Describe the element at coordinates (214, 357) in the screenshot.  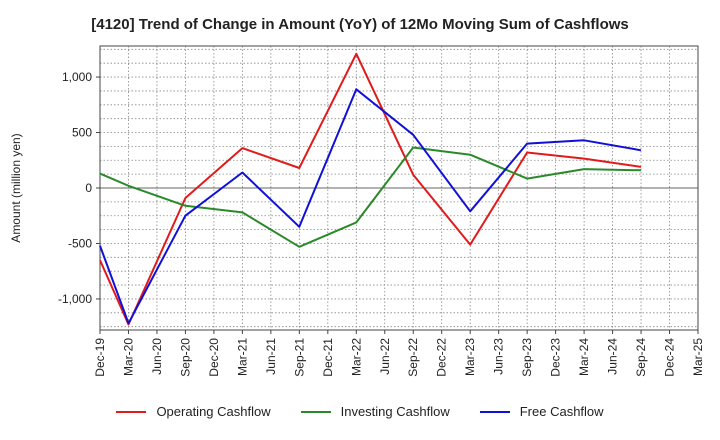
I see `x-tick-label: Dec-20` at that location.